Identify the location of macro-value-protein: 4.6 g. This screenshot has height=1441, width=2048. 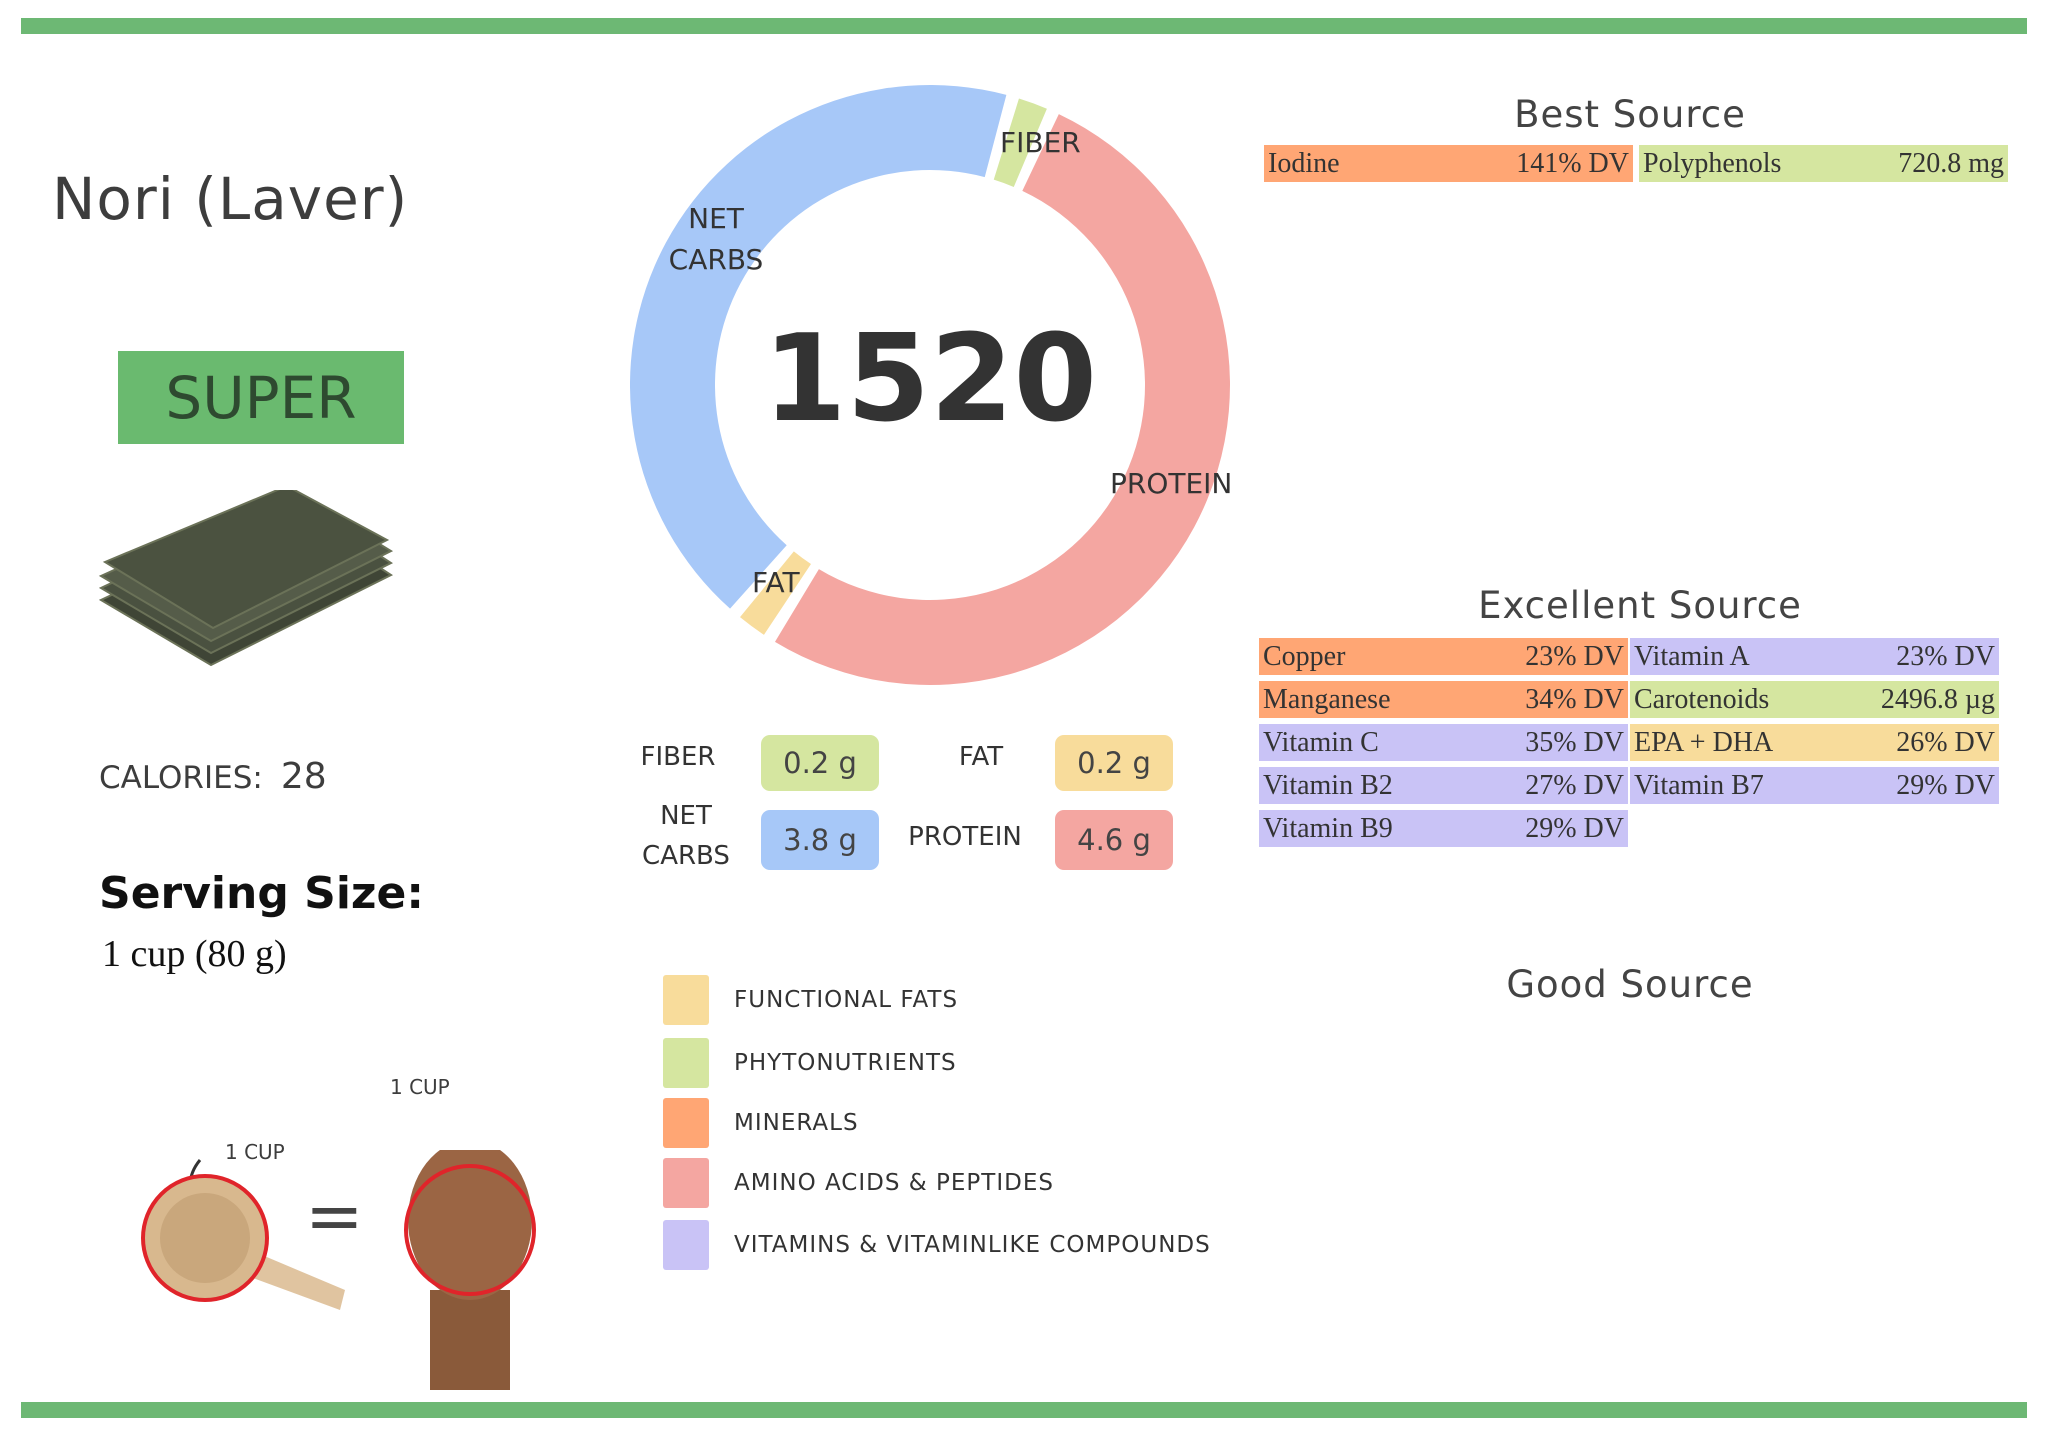
(1114, 840).